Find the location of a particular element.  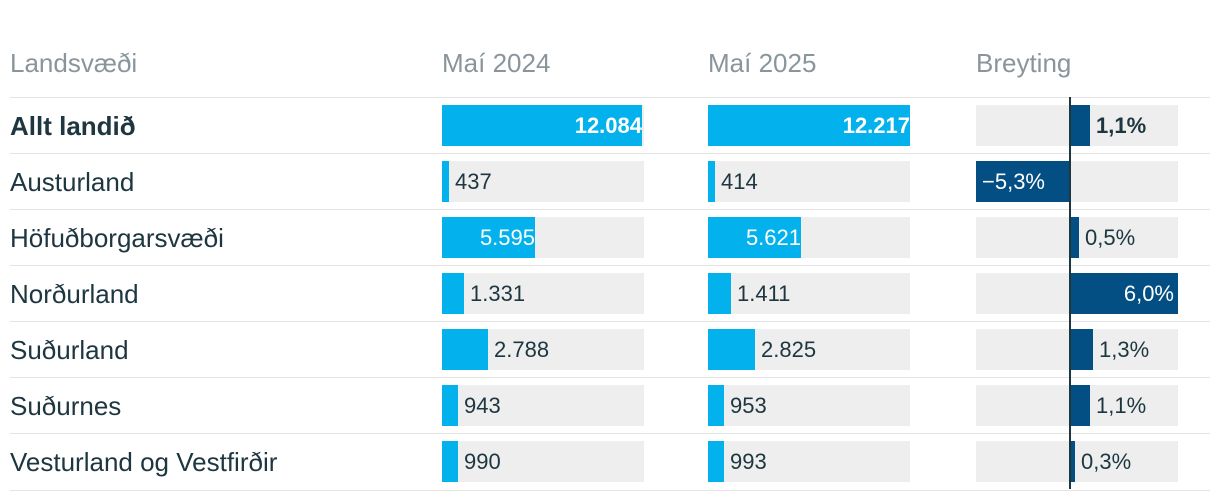

change-zero-line is located at coordinates (1070, 293).